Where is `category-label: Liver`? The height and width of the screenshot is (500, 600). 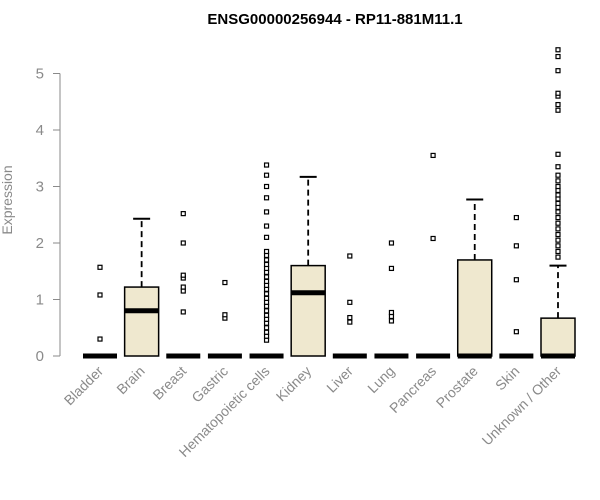 category-label: Liver is located at coordinates (339, 379).